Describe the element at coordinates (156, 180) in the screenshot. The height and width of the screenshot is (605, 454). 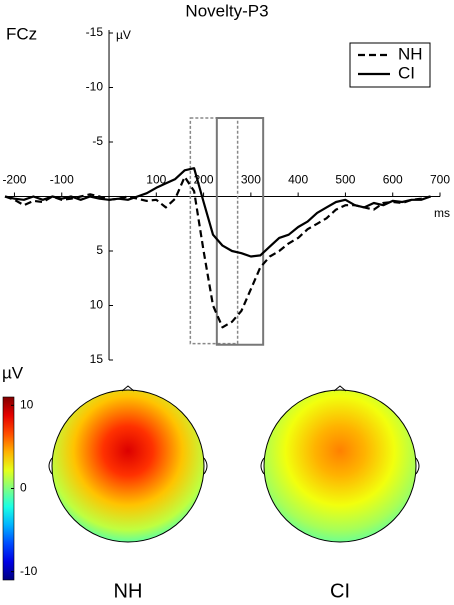
I see `x-tick-label: 100` at that location.